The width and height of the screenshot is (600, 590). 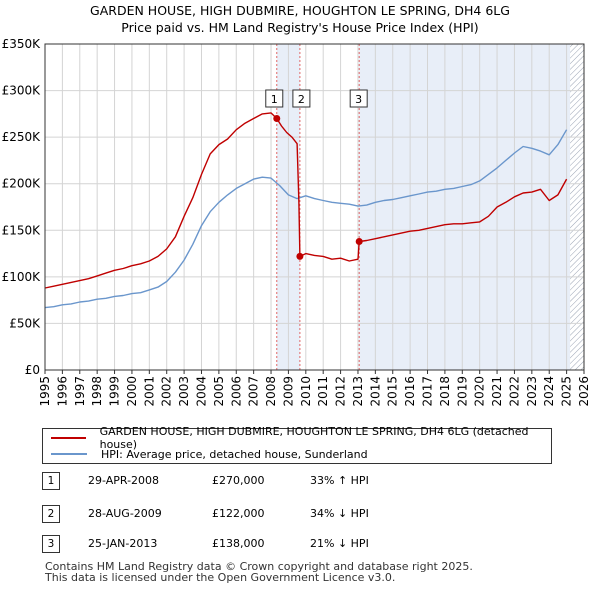 What do you see at coordinates (69, 454) in the screenshot?
I see `legend-swatch-hpi` at bounding box center [69, 454].